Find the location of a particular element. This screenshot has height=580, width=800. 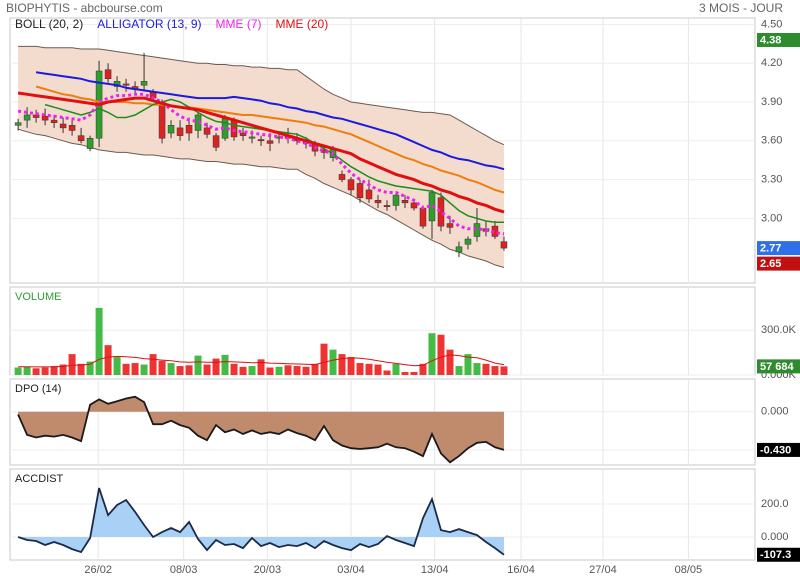

x-tick-label: 26/02 is located at coordinates (98, 570).